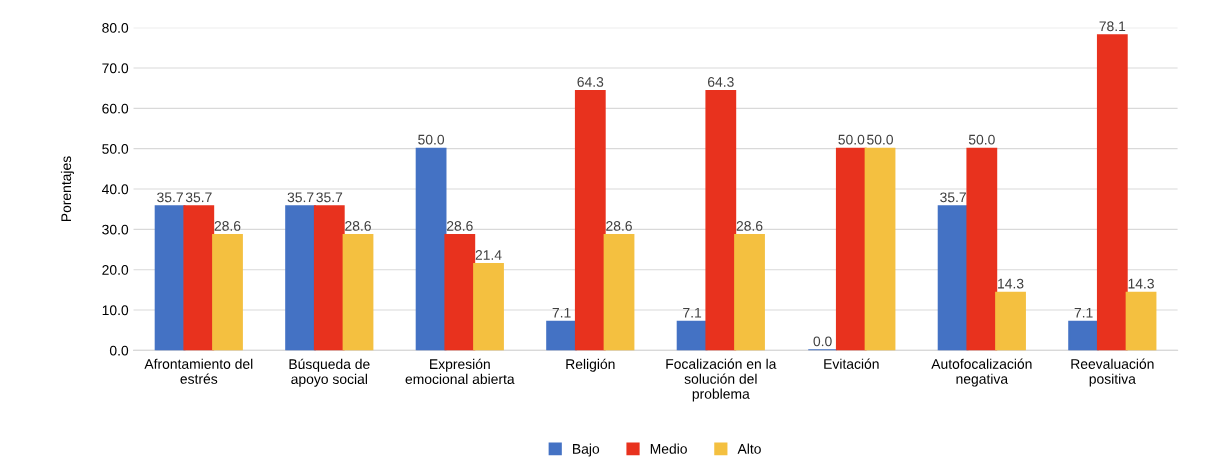 This screenshot has height=461, width=1214. Describe the element at coordinates (198, 371) in the screenshot. I see `x-tick-label: Afrontamiento del estrés` at that location.